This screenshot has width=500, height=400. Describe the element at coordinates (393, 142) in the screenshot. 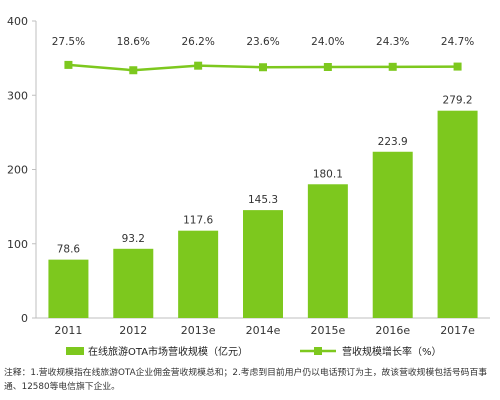

I see `bar-value-label: 223.9` at that location.